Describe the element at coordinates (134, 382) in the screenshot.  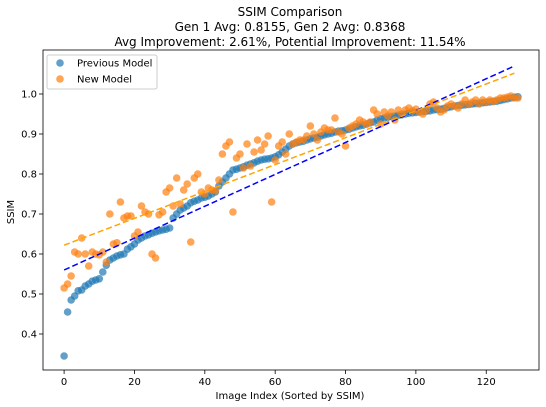
I see `x-tick-label: 20` at that location.